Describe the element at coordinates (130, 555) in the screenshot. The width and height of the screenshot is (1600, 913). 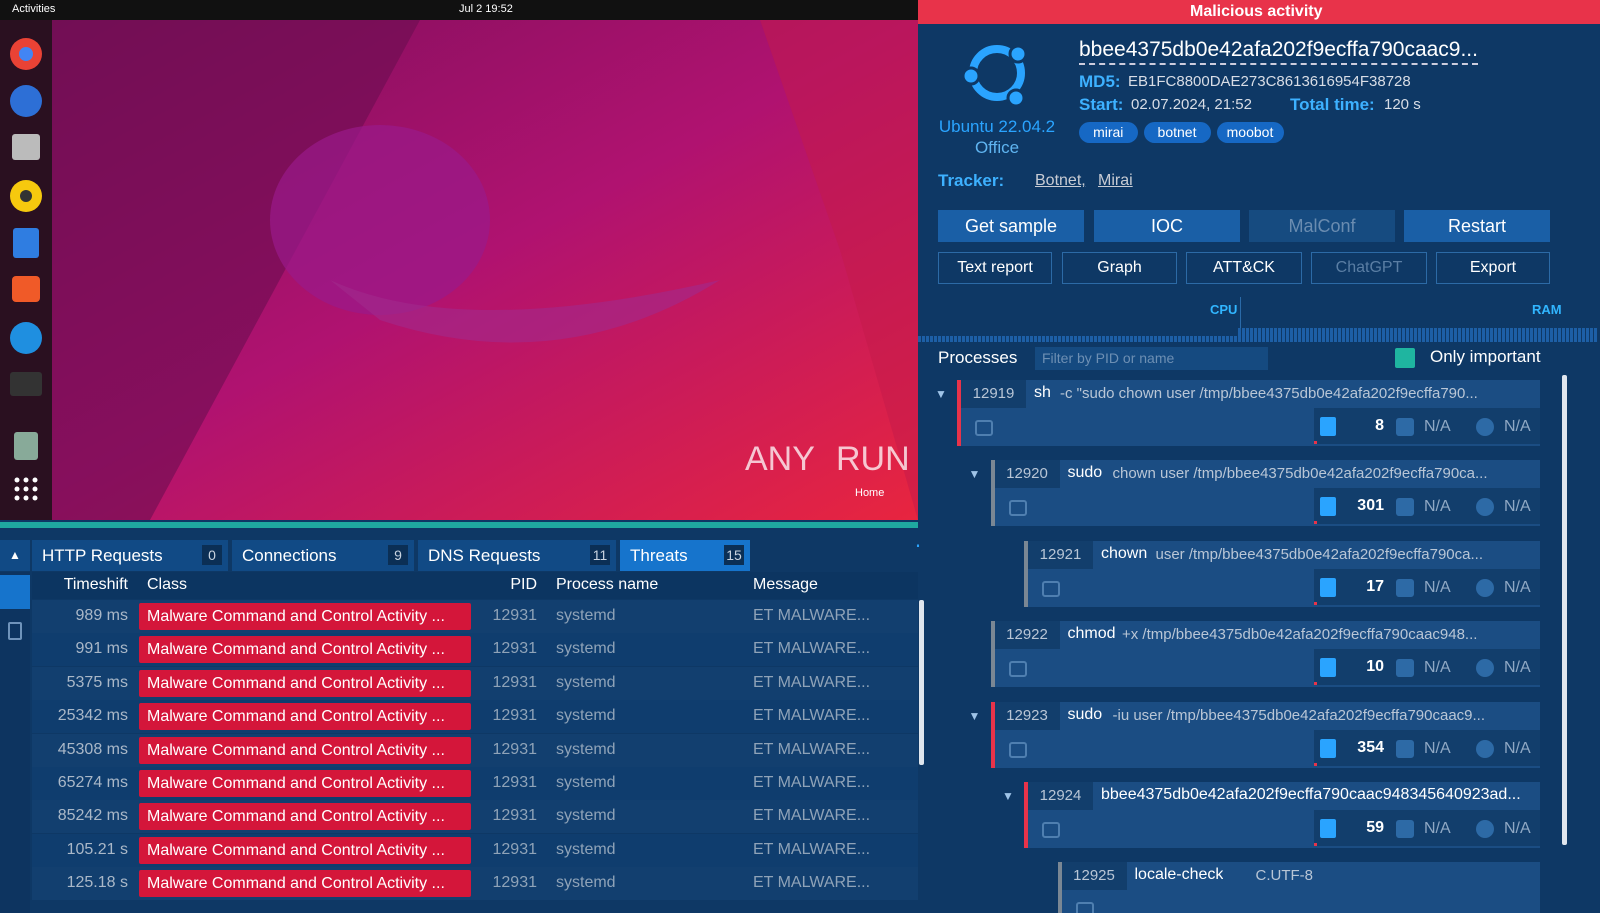
I see `tab: HTTP Requests 0` at that location.